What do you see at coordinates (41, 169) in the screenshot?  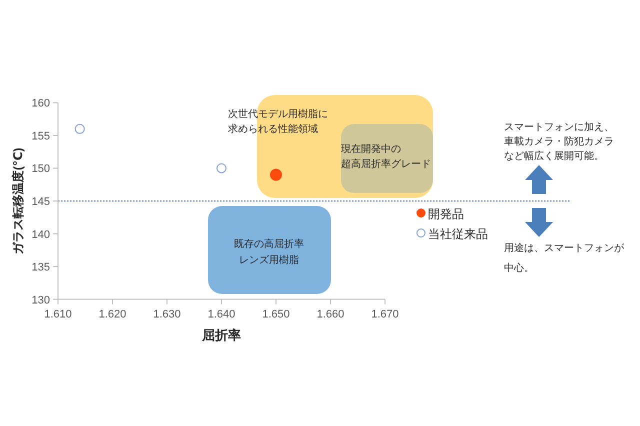 I see `y-tick-label: 150` at bounding box center [41, 169].